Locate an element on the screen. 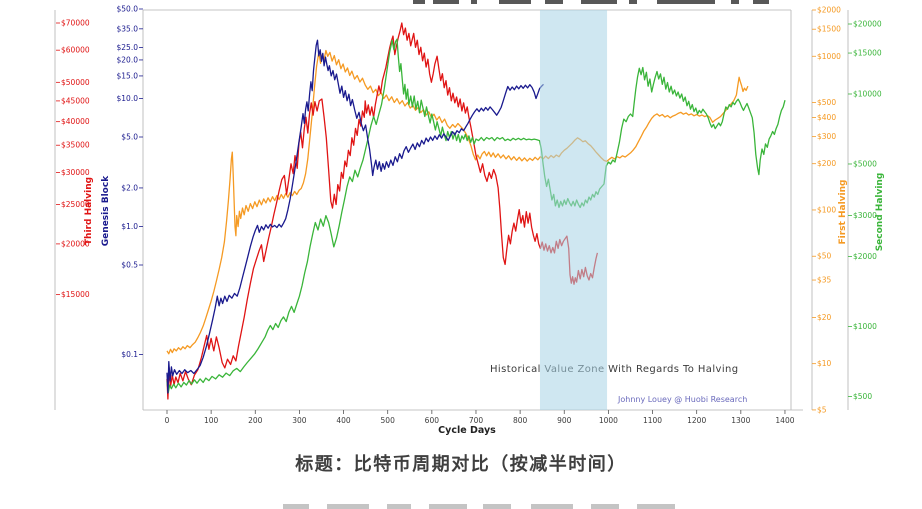 This screenshot has width=922, height=509. axis-title-genesis-block: Genesis Block is located at coordinates (106, 210).